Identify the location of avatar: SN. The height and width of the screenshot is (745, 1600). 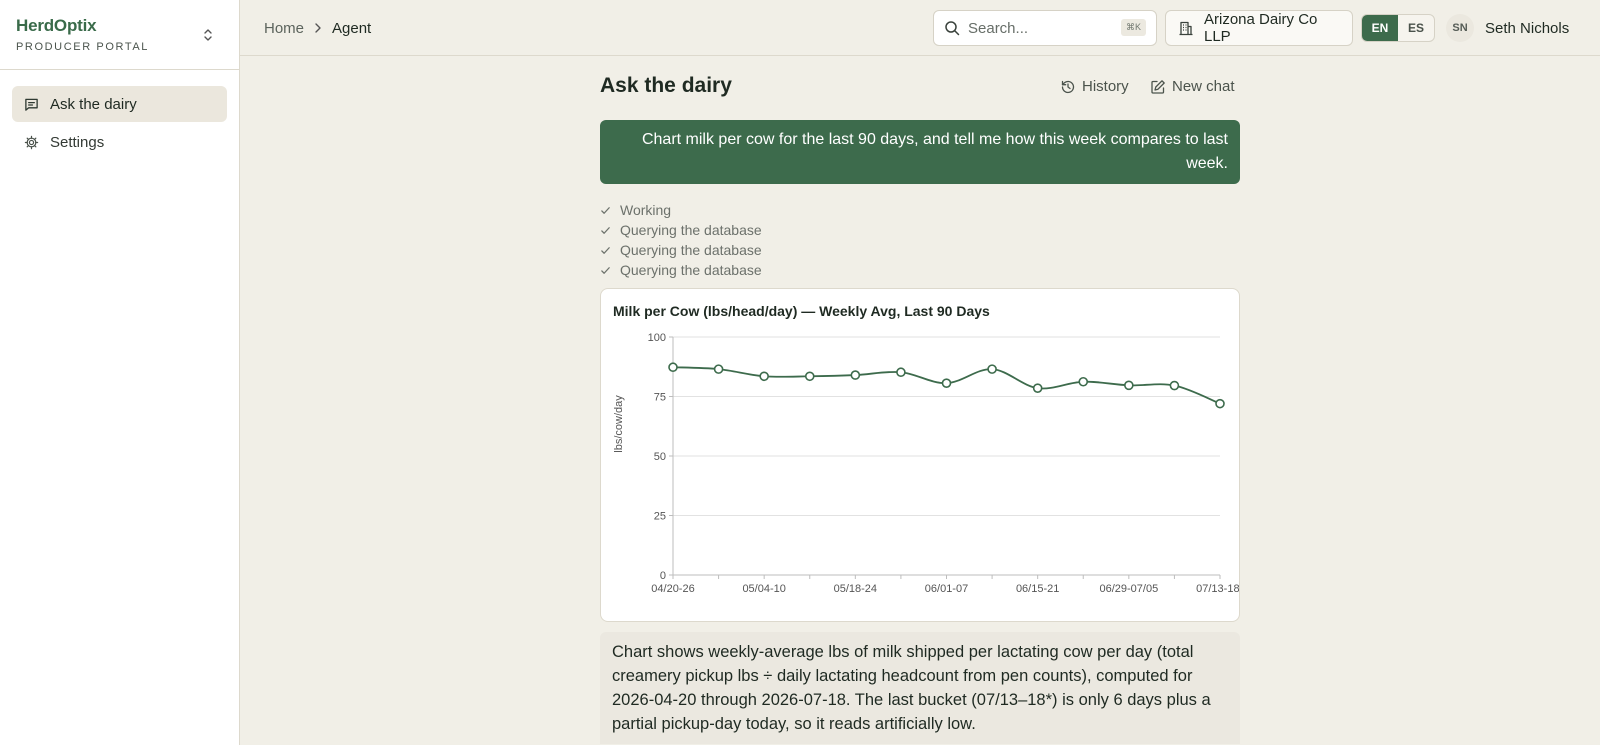
(1460, 28).